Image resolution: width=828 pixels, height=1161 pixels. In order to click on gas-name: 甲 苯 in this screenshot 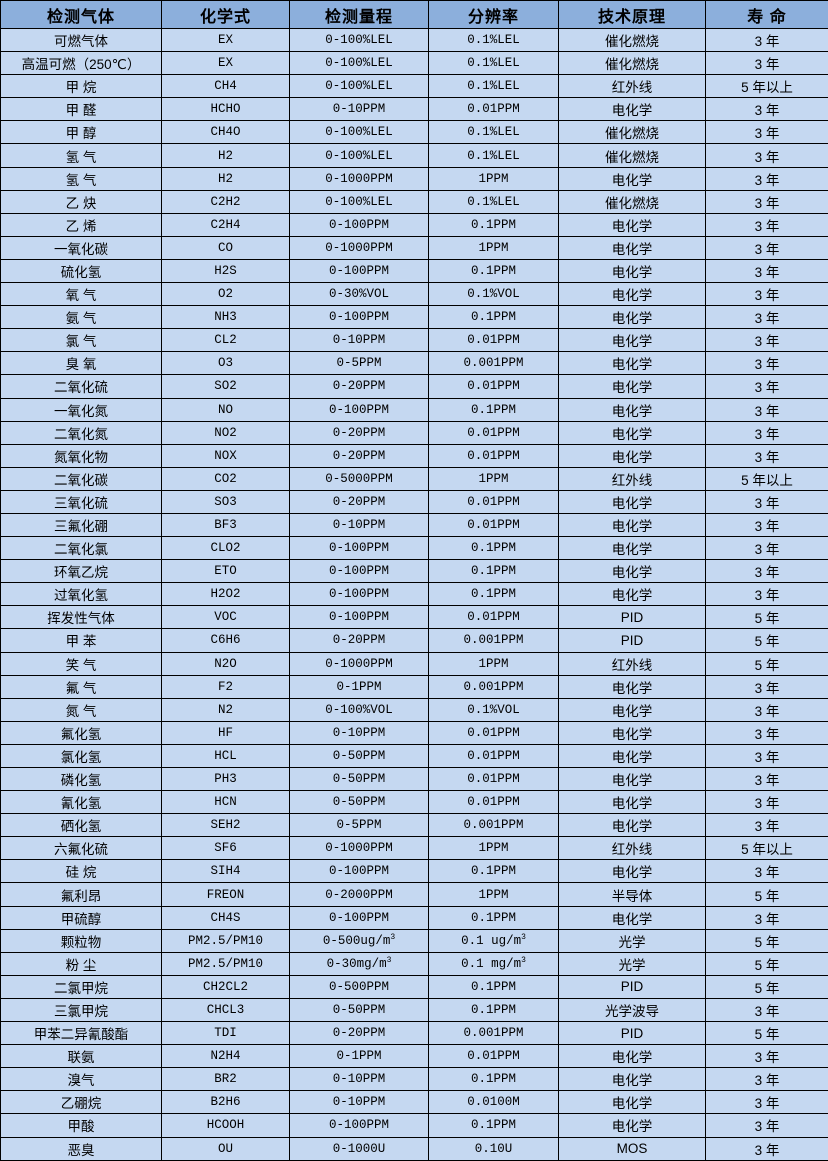, I will do `click(81, 640)`.